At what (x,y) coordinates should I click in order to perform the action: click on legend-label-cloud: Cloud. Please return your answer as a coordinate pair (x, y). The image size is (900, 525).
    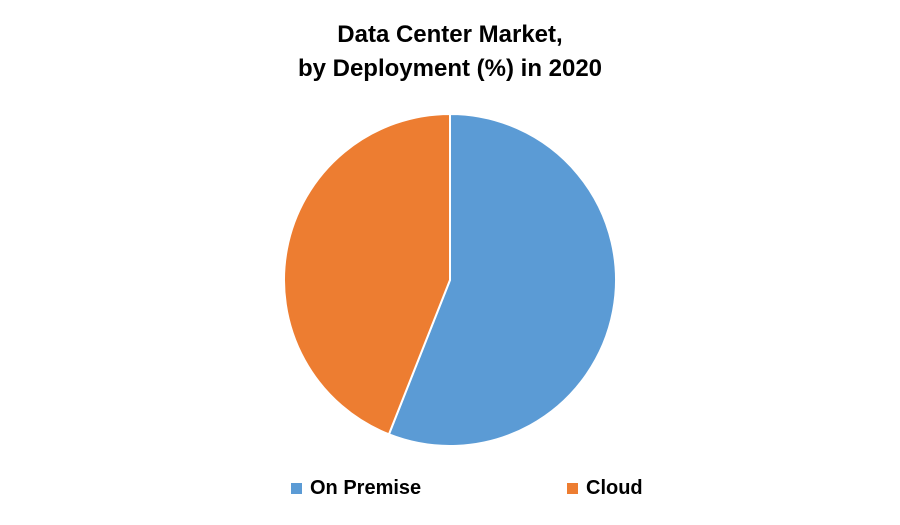
    Looking at the image, I should click on (614, 488).